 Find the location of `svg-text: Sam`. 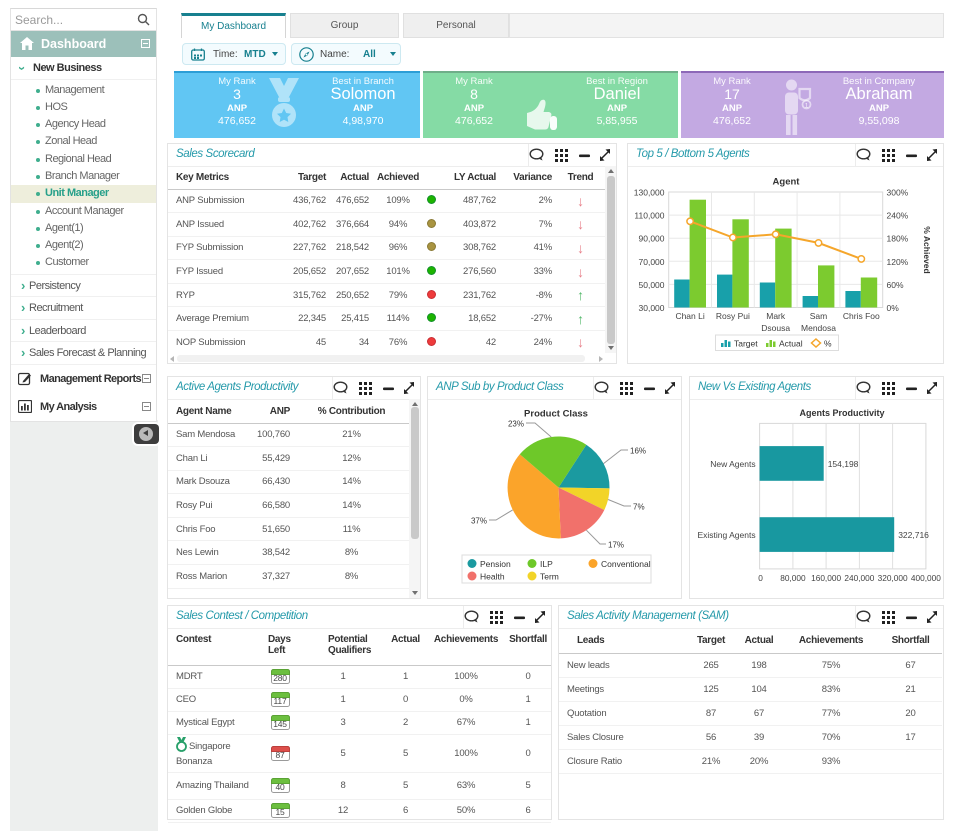

svg-text: Sam is located at coordinates (818, 316).